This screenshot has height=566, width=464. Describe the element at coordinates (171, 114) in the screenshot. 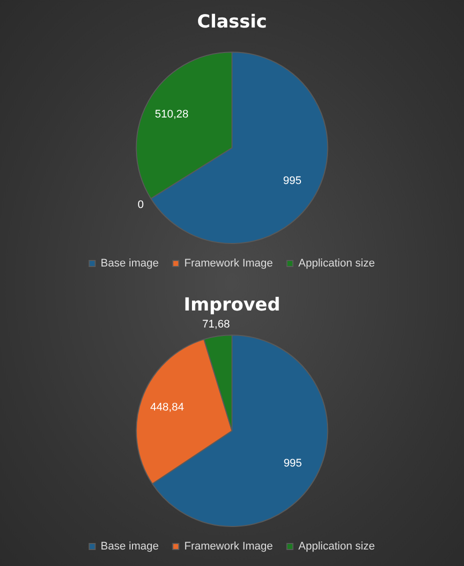

I see `data-label: 510,28` at that location.